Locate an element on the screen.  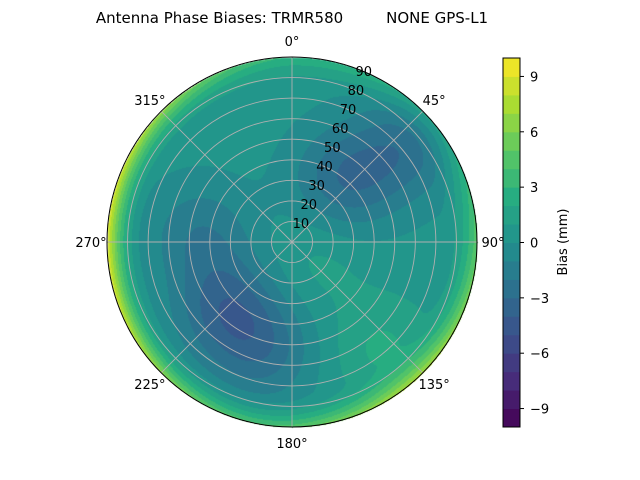
r-tick-label: 60 is located at coordinates (340, 129).